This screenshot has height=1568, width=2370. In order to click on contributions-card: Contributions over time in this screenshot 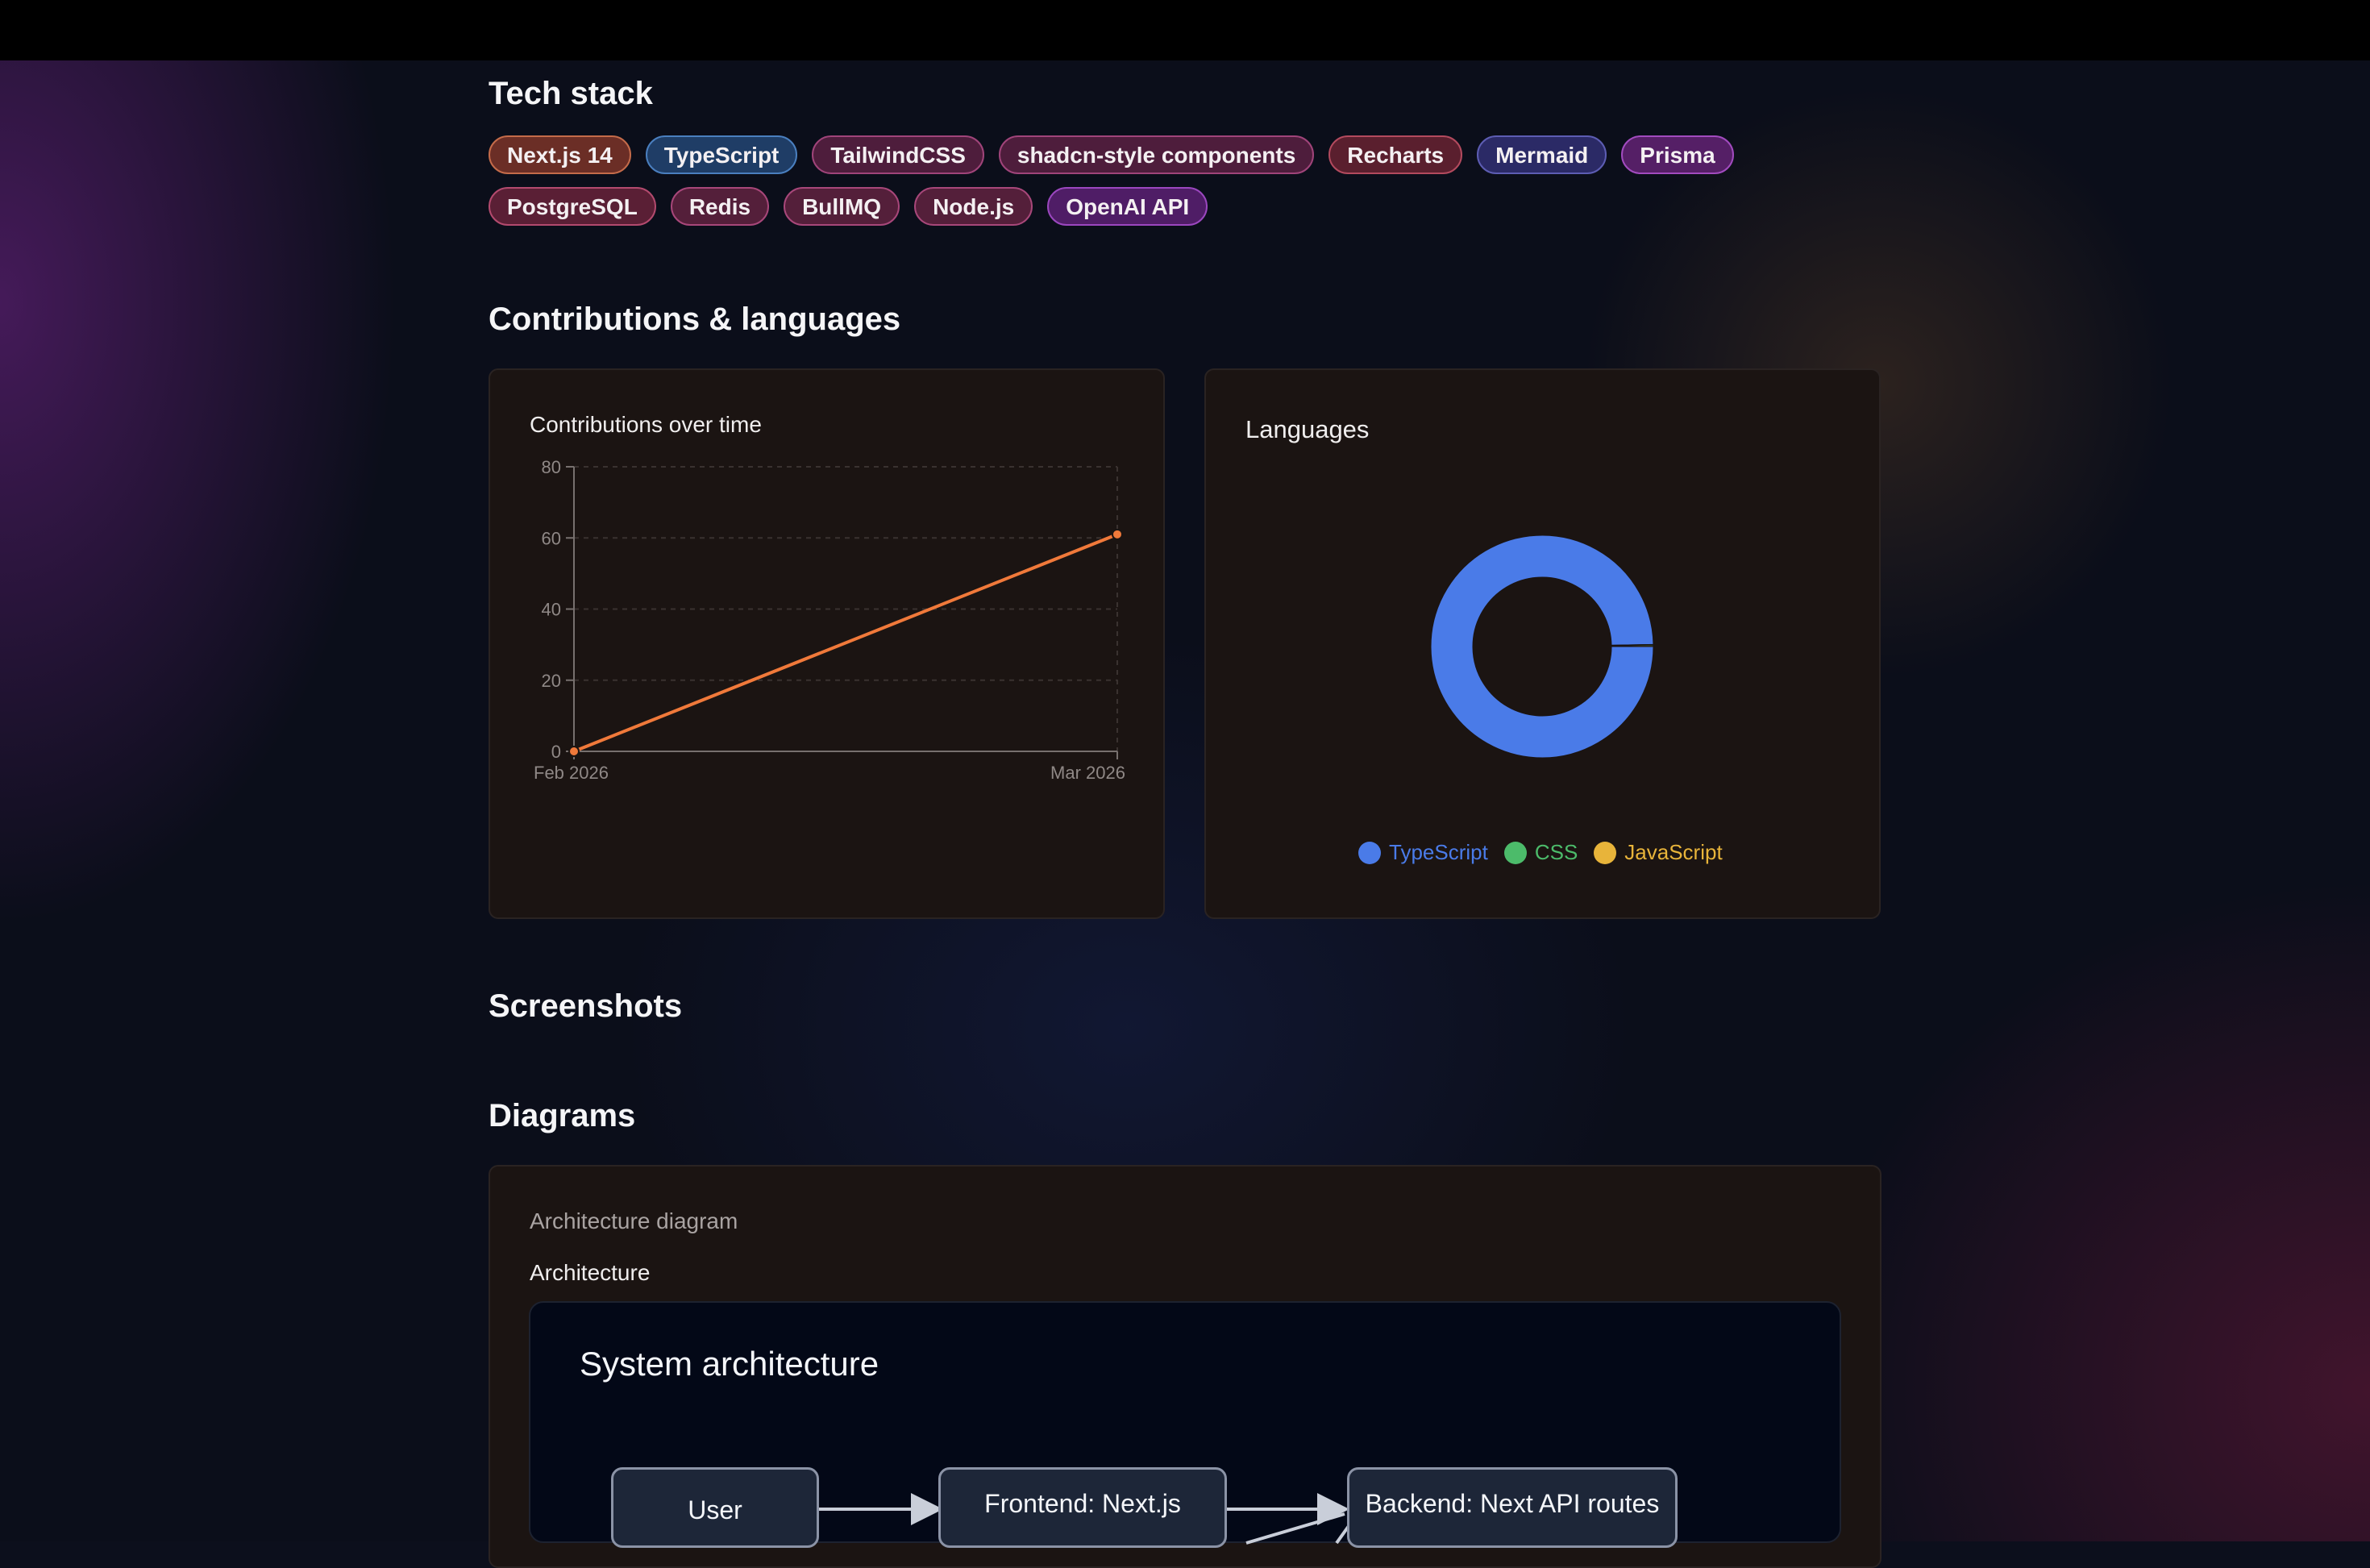, I will do `click(827, 643)`.